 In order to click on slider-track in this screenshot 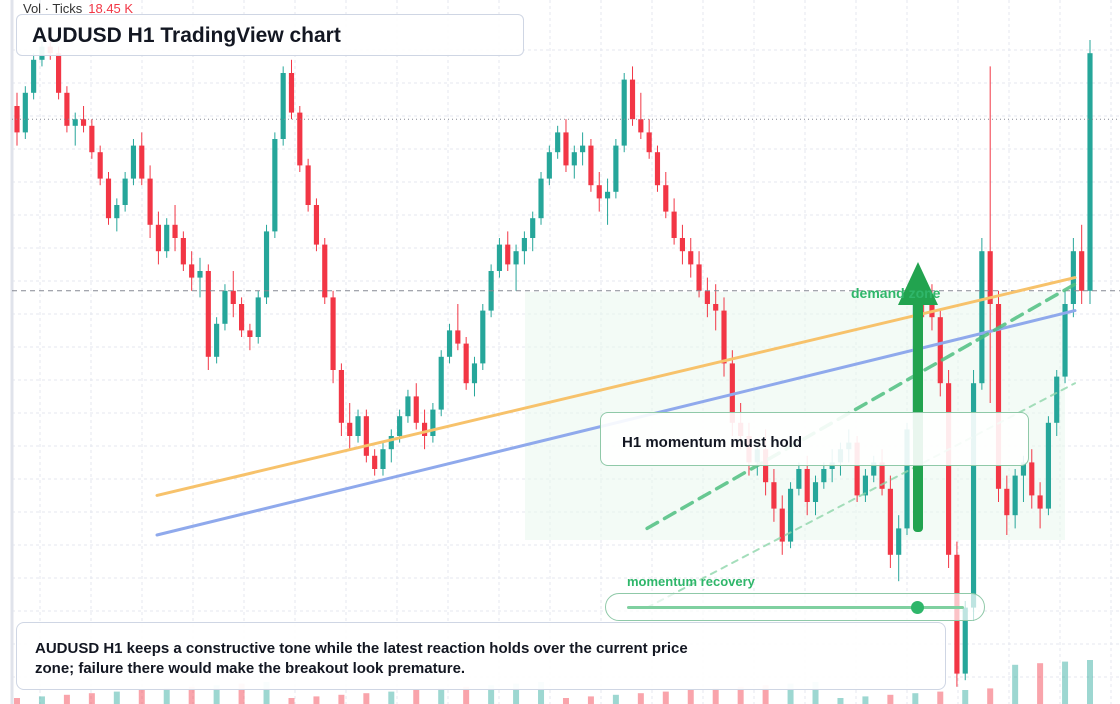, I will do `click(795, 607)`.